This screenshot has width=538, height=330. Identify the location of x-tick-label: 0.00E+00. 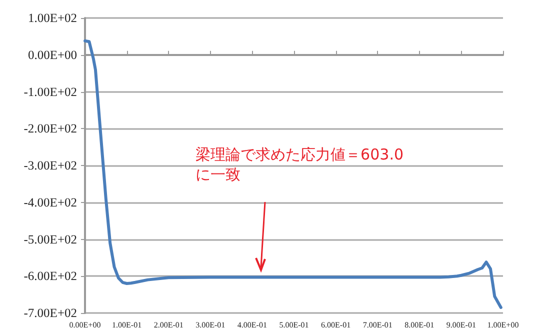
(85, 325).